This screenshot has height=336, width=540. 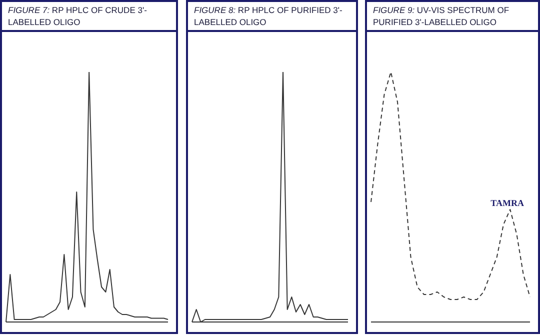 I want to click on chart-title: FIGURE 8: RP HPLC OF PURIFIED 3'-LABELLED OLIGO, so click(x=272, y=17).